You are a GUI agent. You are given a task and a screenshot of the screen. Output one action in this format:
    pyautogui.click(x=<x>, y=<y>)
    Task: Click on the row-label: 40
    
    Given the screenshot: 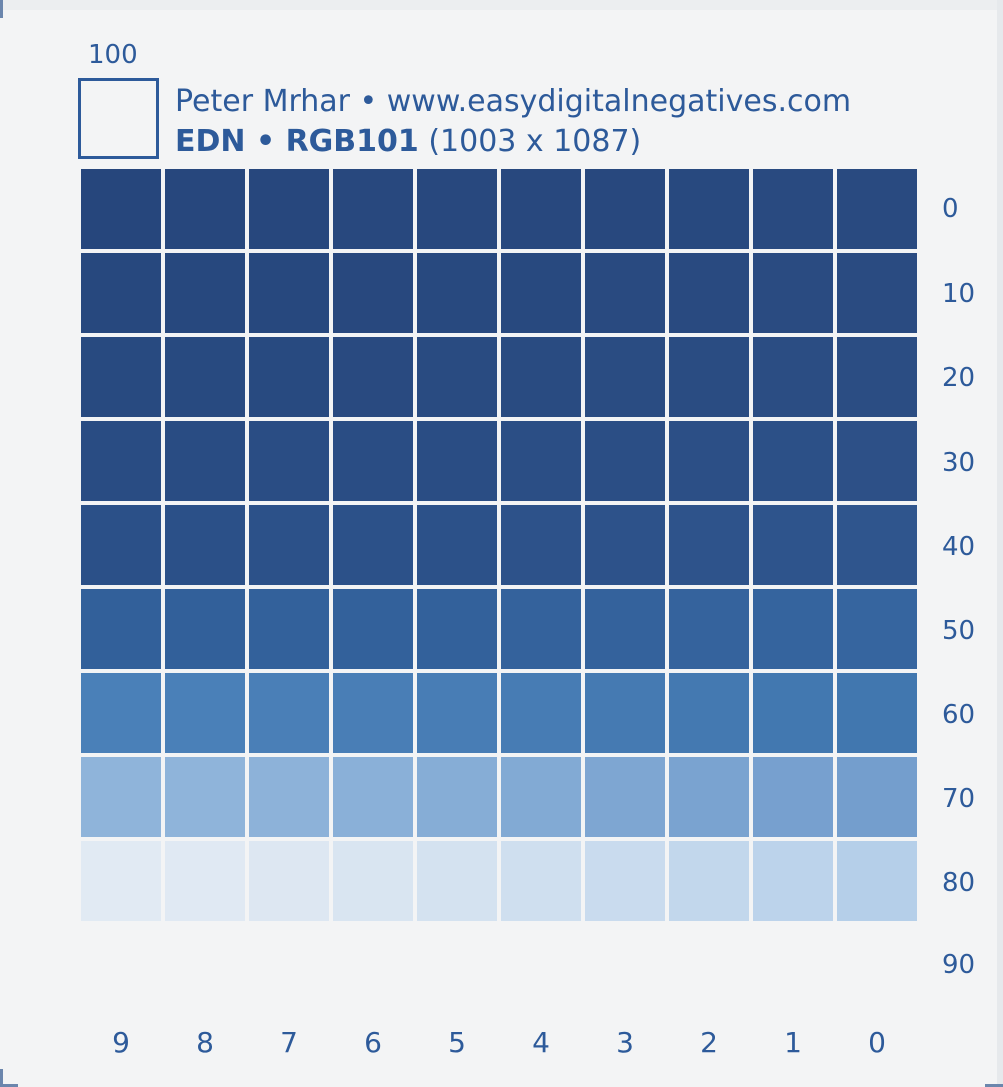 What is the action you would take?
    pyautogui.click(x=959, y=547)
    